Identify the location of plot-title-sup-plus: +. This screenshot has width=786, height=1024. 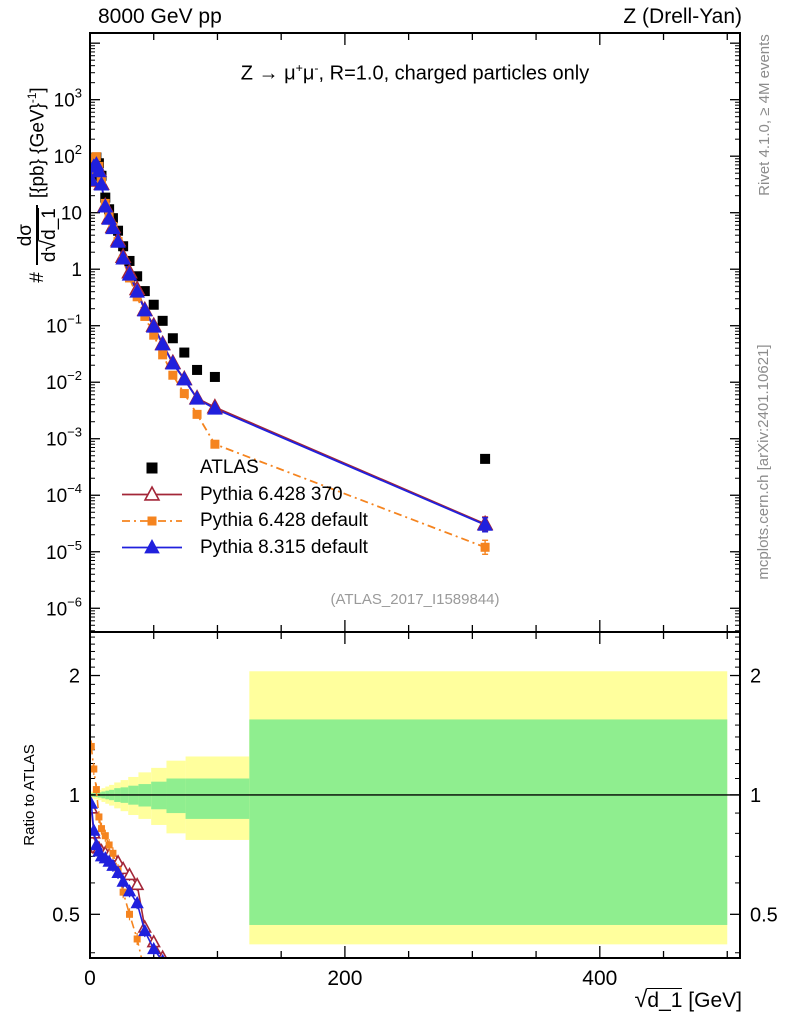
(299, 68).